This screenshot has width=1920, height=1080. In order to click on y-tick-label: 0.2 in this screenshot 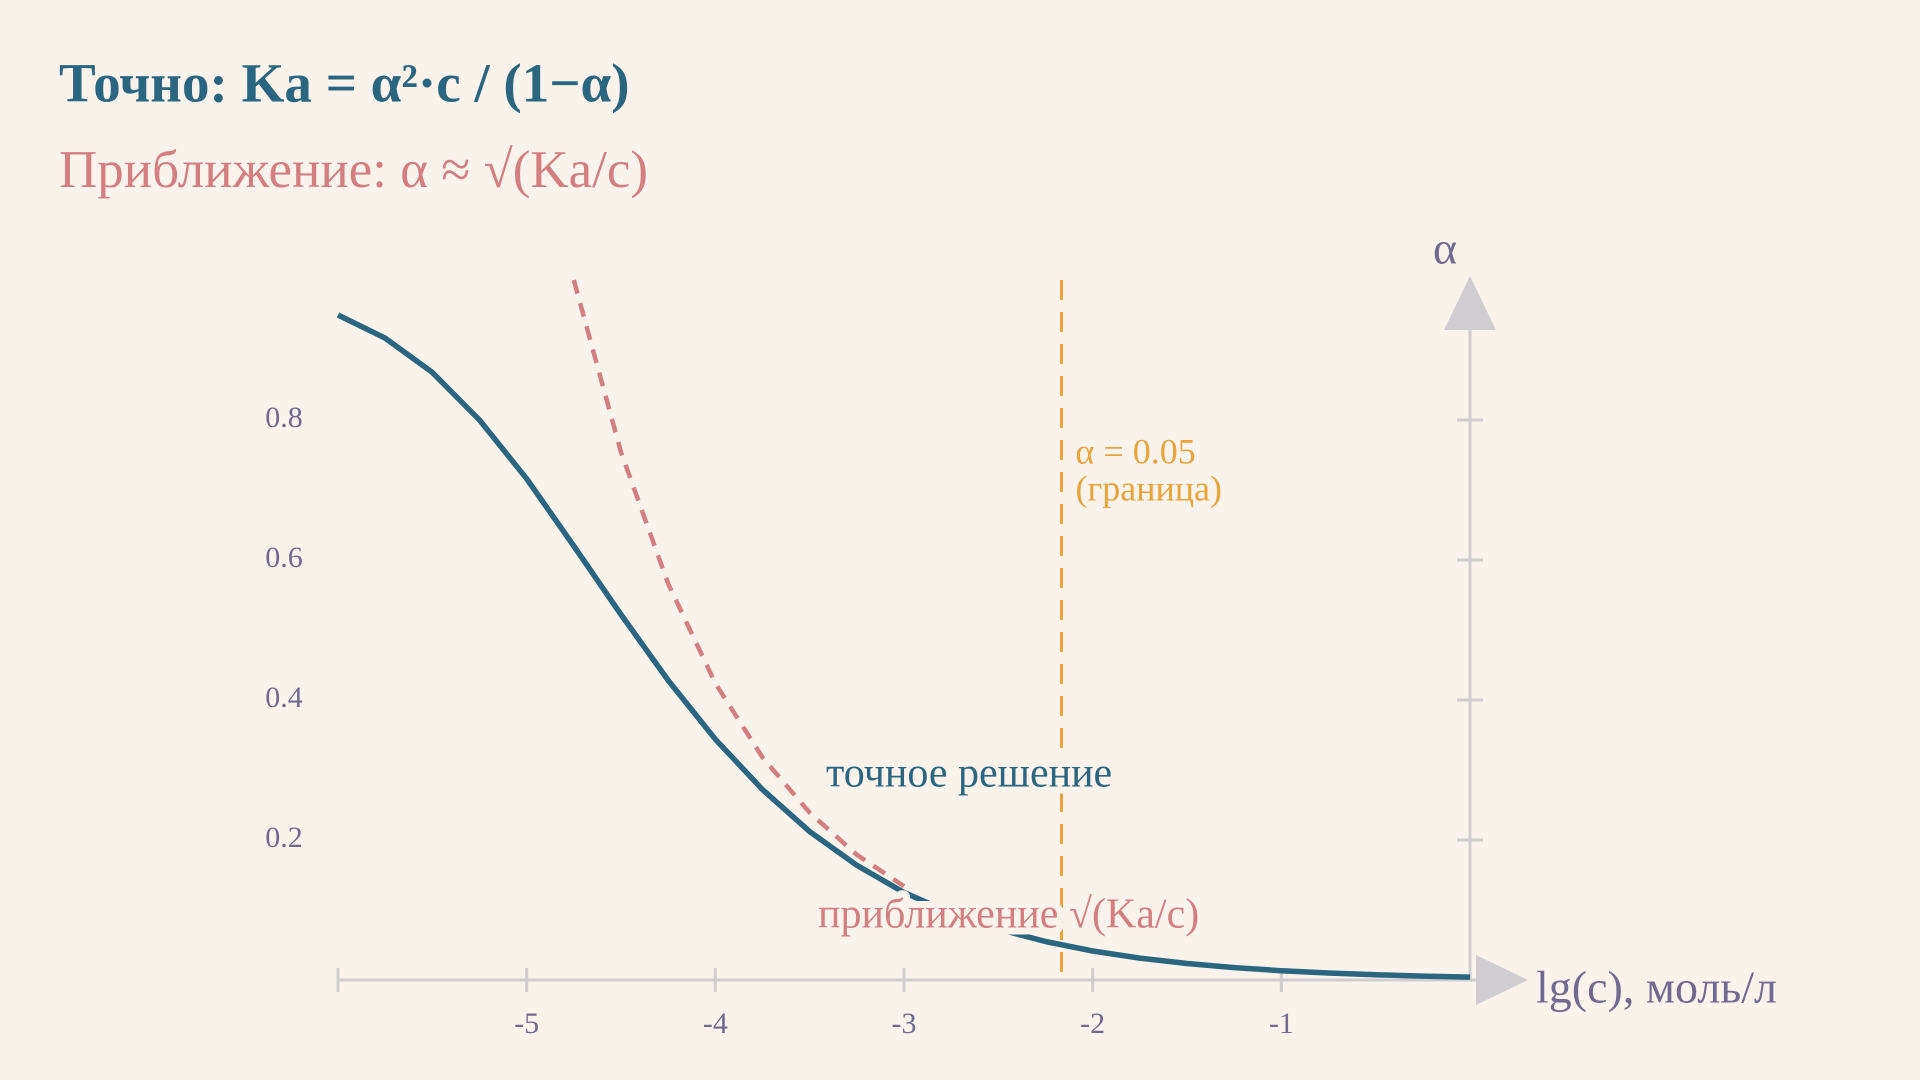, I will do `click(284, 837)`.